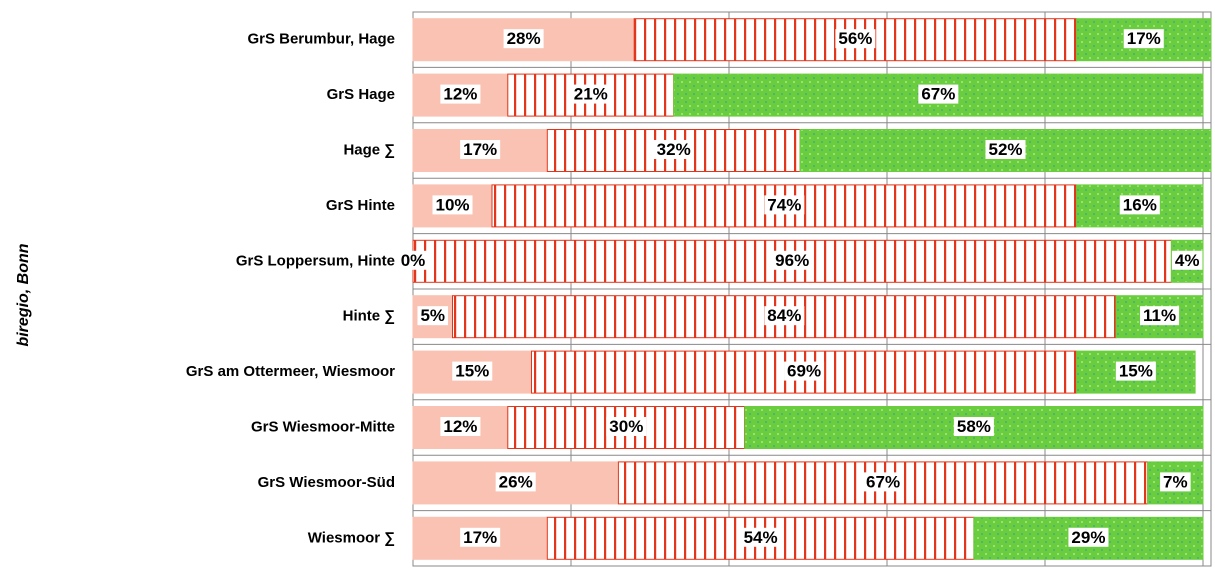  I want to click on data-label: 32%, so click(674, 149).